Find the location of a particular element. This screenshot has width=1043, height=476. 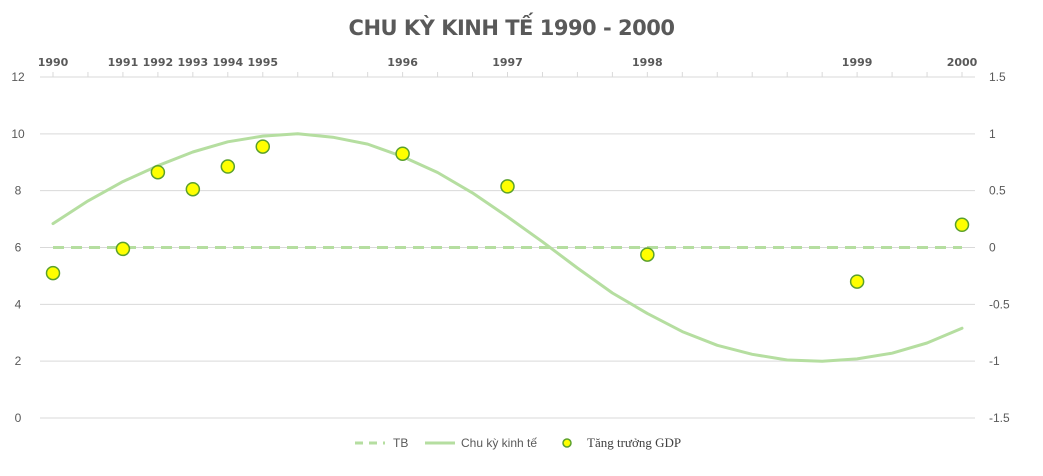

legend: TB Chu kỳ kinh tế Tăng trưởng GDP is located at coordinates (518, 442).